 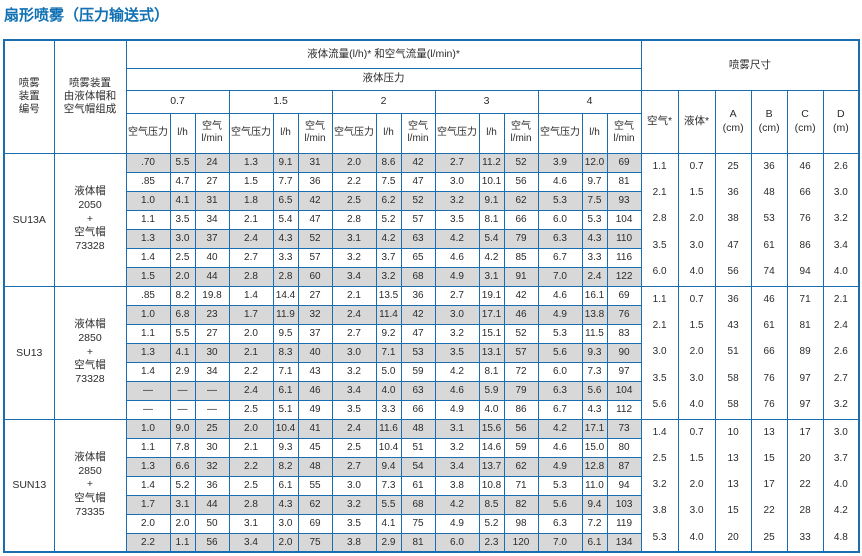 What do you see at coordinates (624, 181) in the screenshot?
I see `value-cell: 81` at bounding box center [624, 181].